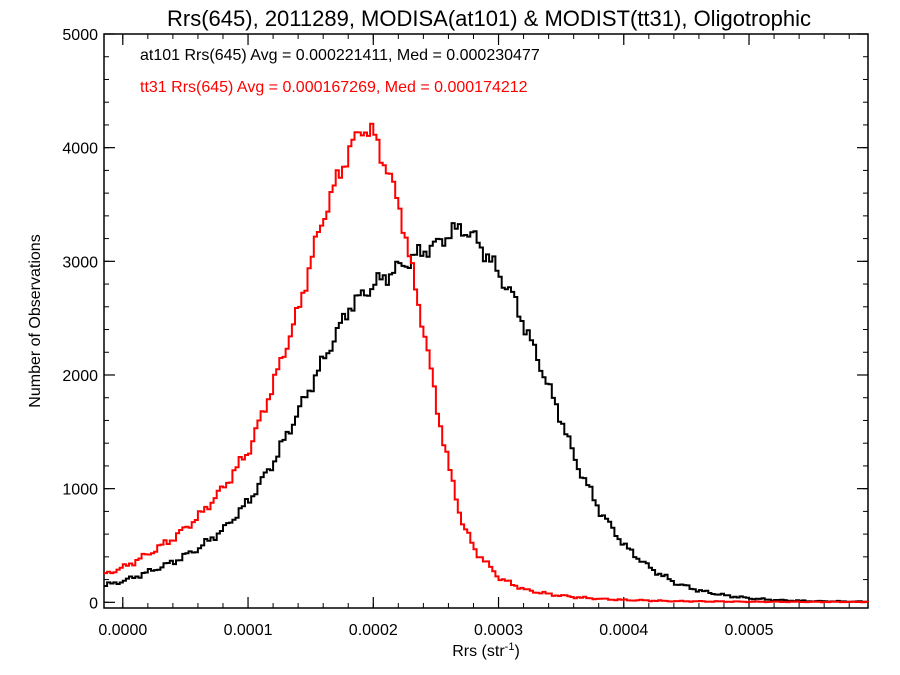 This screenshot has width=900, height=675. Describe the element at coordinates (80, 490) in the screenshot. I see `y-tick-label: 1000` at that location.